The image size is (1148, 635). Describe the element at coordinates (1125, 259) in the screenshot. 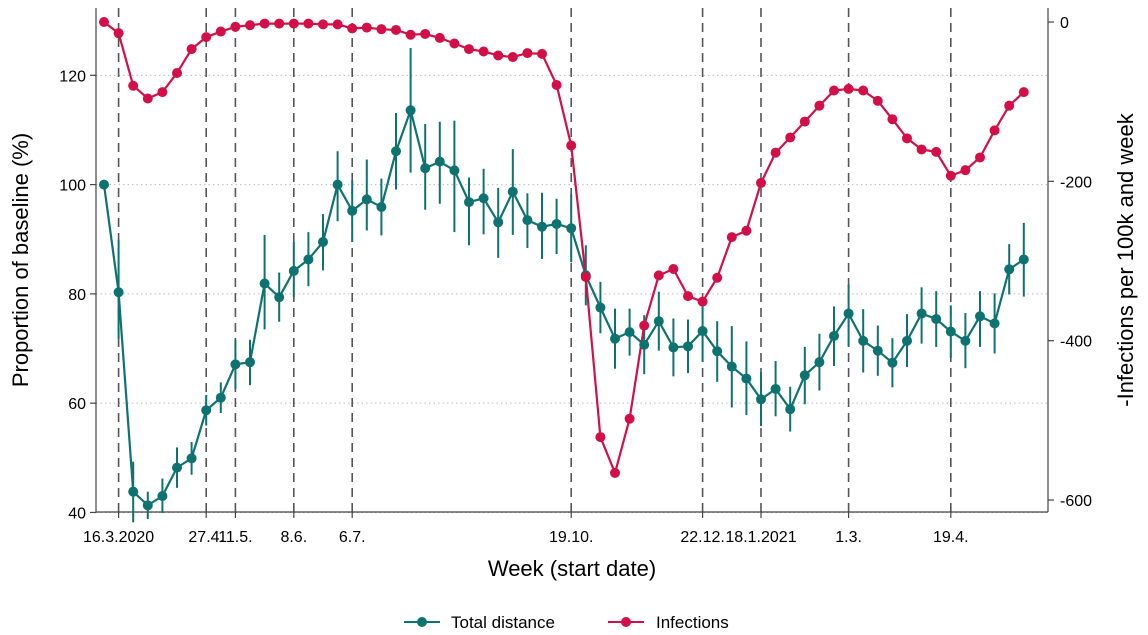

I see `y-axis-right-title: -Infections per 100k and week` at that location.